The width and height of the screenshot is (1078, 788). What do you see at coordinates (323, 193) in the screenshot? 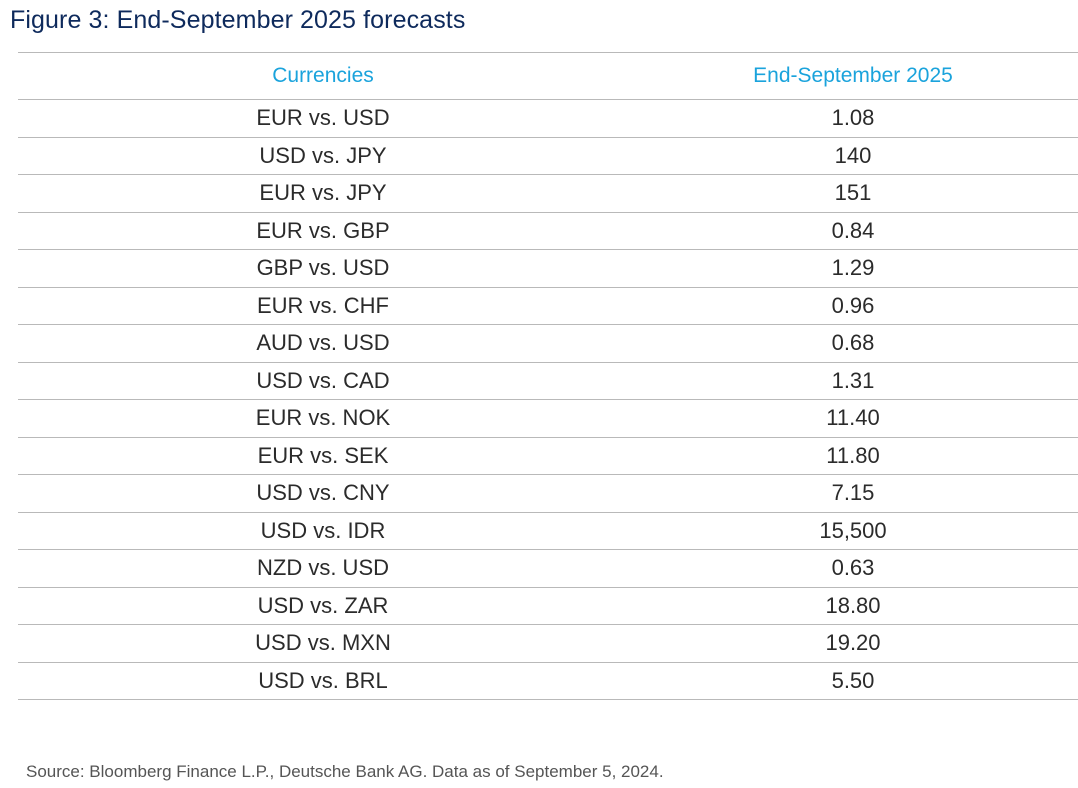
I see `currency-pair-cell: EUR vs. JPY` at bounding box center [323, 193].